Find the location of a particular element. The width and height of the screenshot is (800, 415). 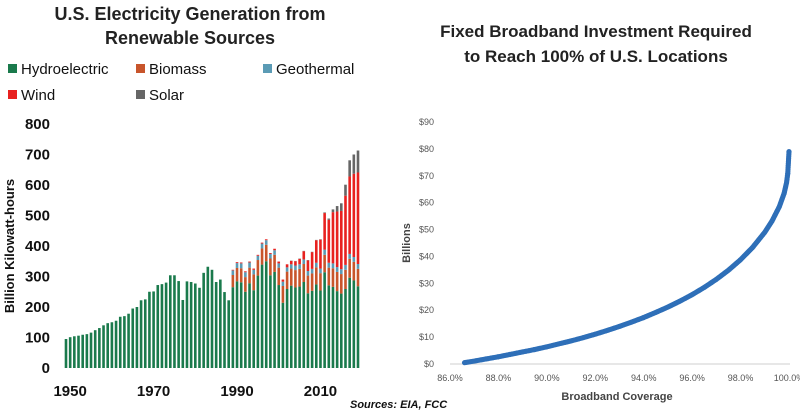

right-x-tick-label: 100.0% is located at coordinates (787, 378).